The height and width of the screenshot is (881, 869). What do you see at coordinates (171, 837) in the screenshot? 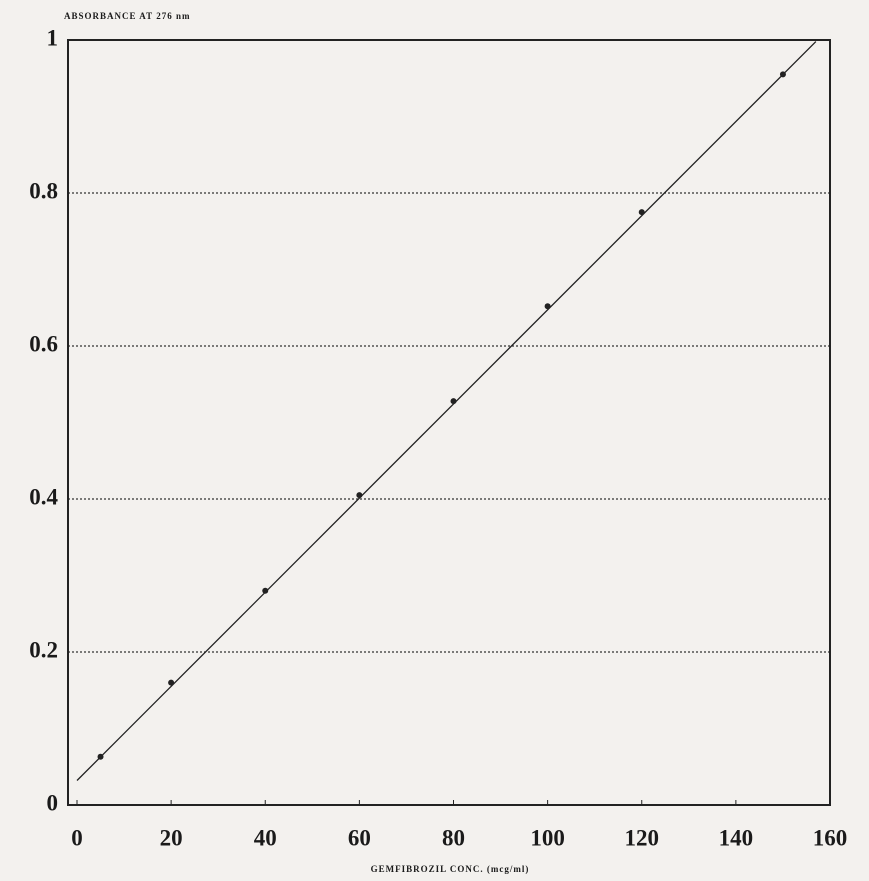
I see `x-tick-label: 20` at bounding box center [171, 837].